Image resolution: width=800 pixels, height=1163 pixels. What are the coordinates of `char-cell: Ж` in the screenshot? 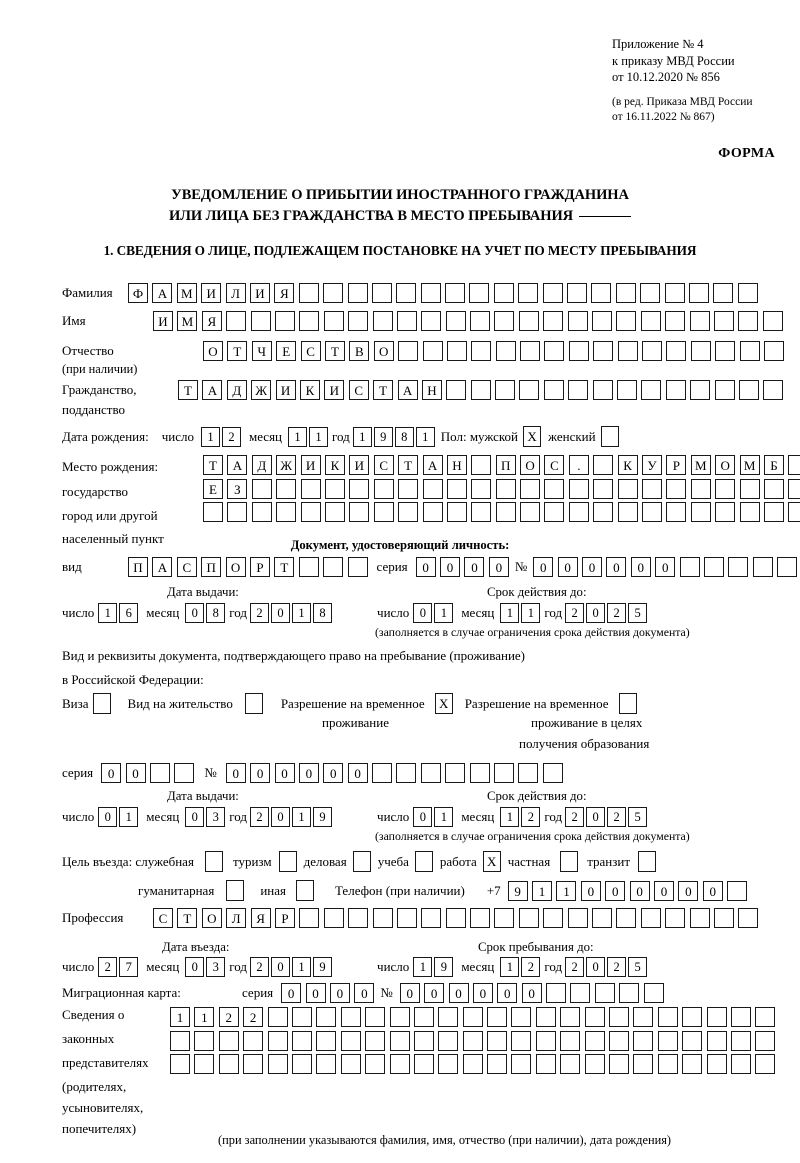 It's located at (286, 465).